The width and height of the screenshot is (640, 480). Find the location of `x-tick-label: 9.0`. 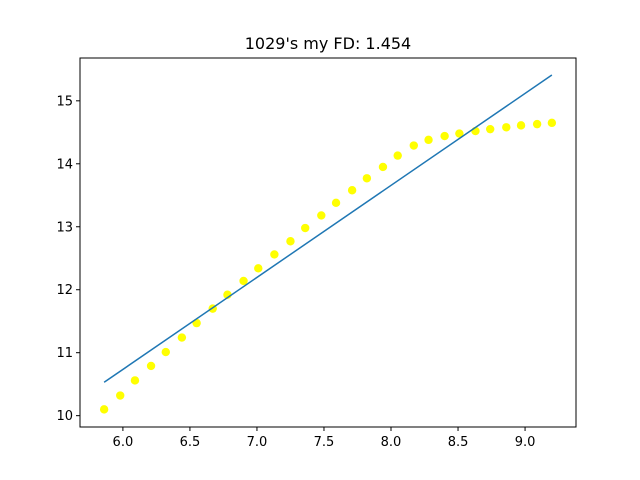

x-tick-label: 9.0 is located at coordinates (525, 442).